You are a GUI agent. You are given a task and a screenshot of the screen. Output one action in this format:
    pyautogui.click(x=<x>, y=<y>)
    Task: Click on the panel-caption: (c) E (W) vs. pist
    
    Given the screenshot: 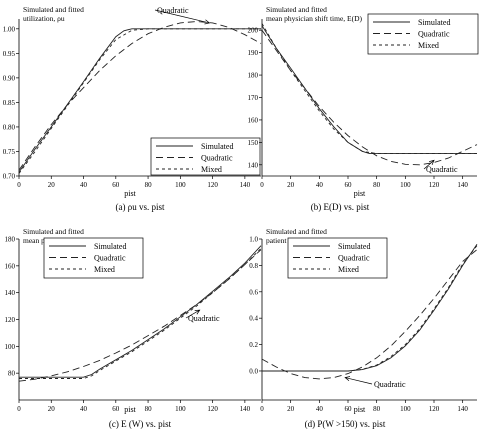 What is the action you would take?
    pyautogui.click(x=140, y=424)
    